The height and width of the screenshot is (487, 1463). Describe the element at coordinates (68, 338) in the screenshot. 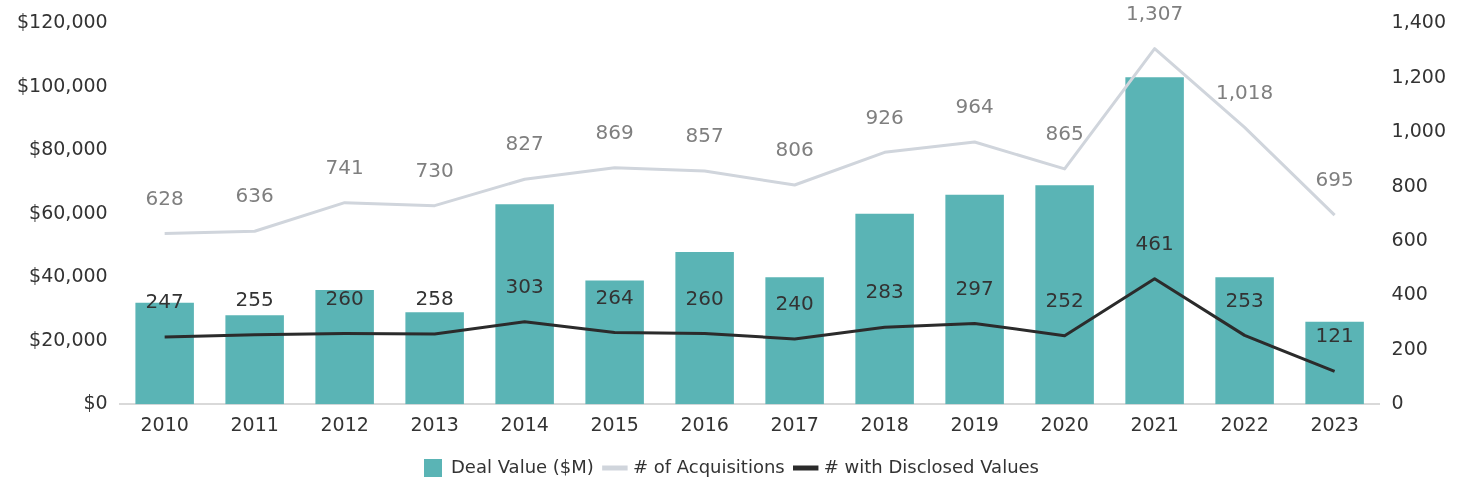

I see `y-tick-label: $20,000` at that location.